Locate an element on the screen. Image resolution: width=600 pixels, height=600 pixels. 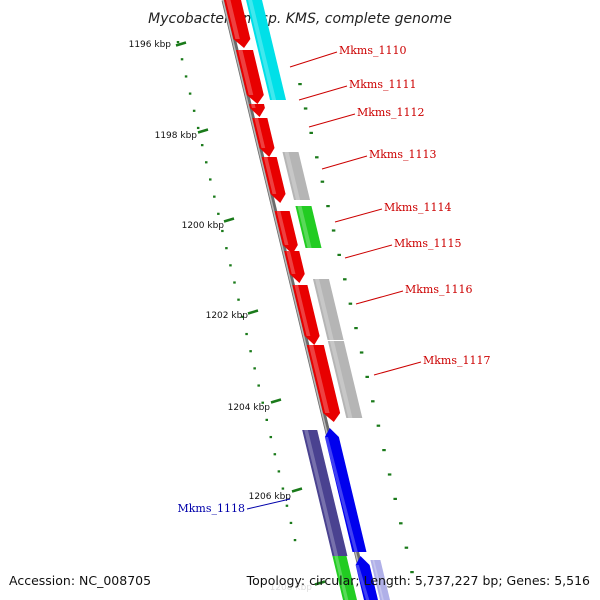
scale-tick-label: 1196 kbp is located at coordinates (150, 45).